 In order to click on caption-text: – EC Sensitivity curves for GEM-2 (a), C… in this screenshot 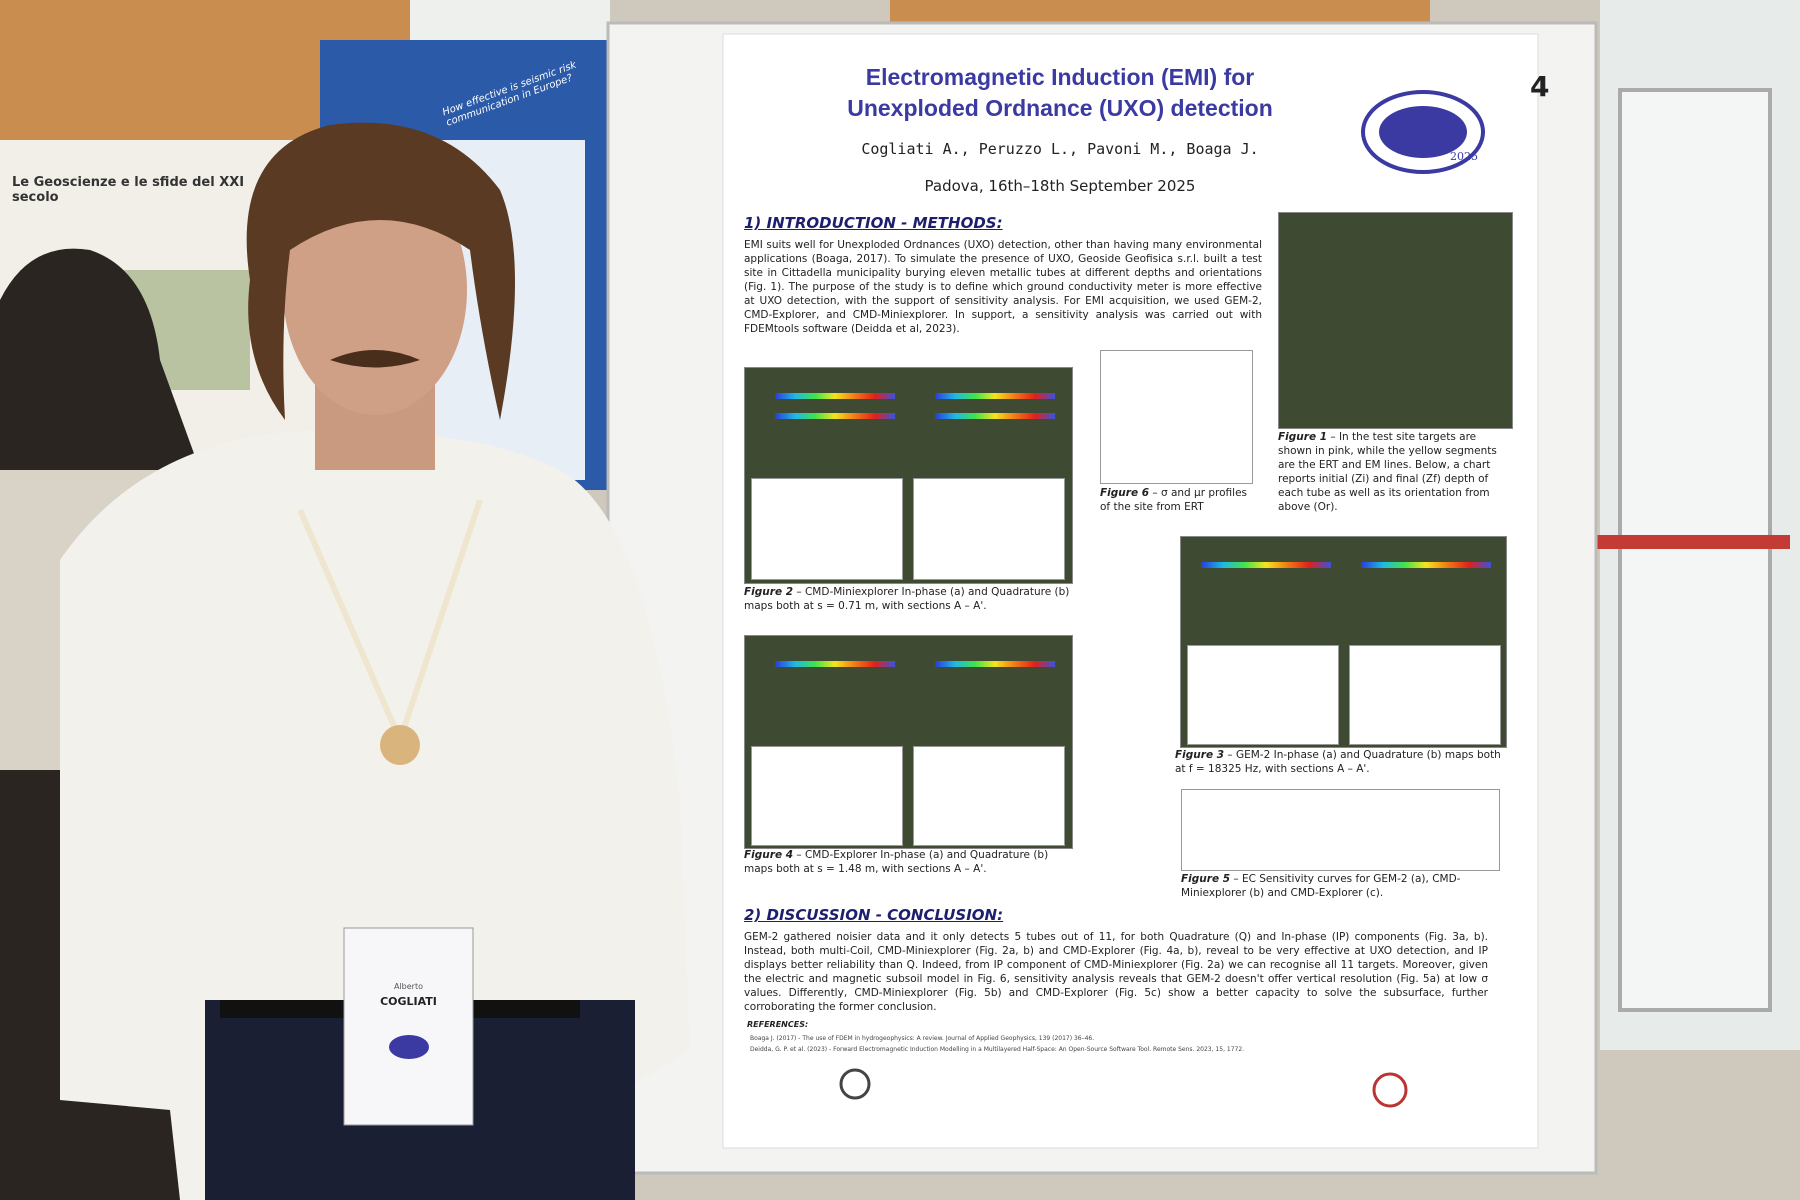, I will do `click(1321, 886)`.